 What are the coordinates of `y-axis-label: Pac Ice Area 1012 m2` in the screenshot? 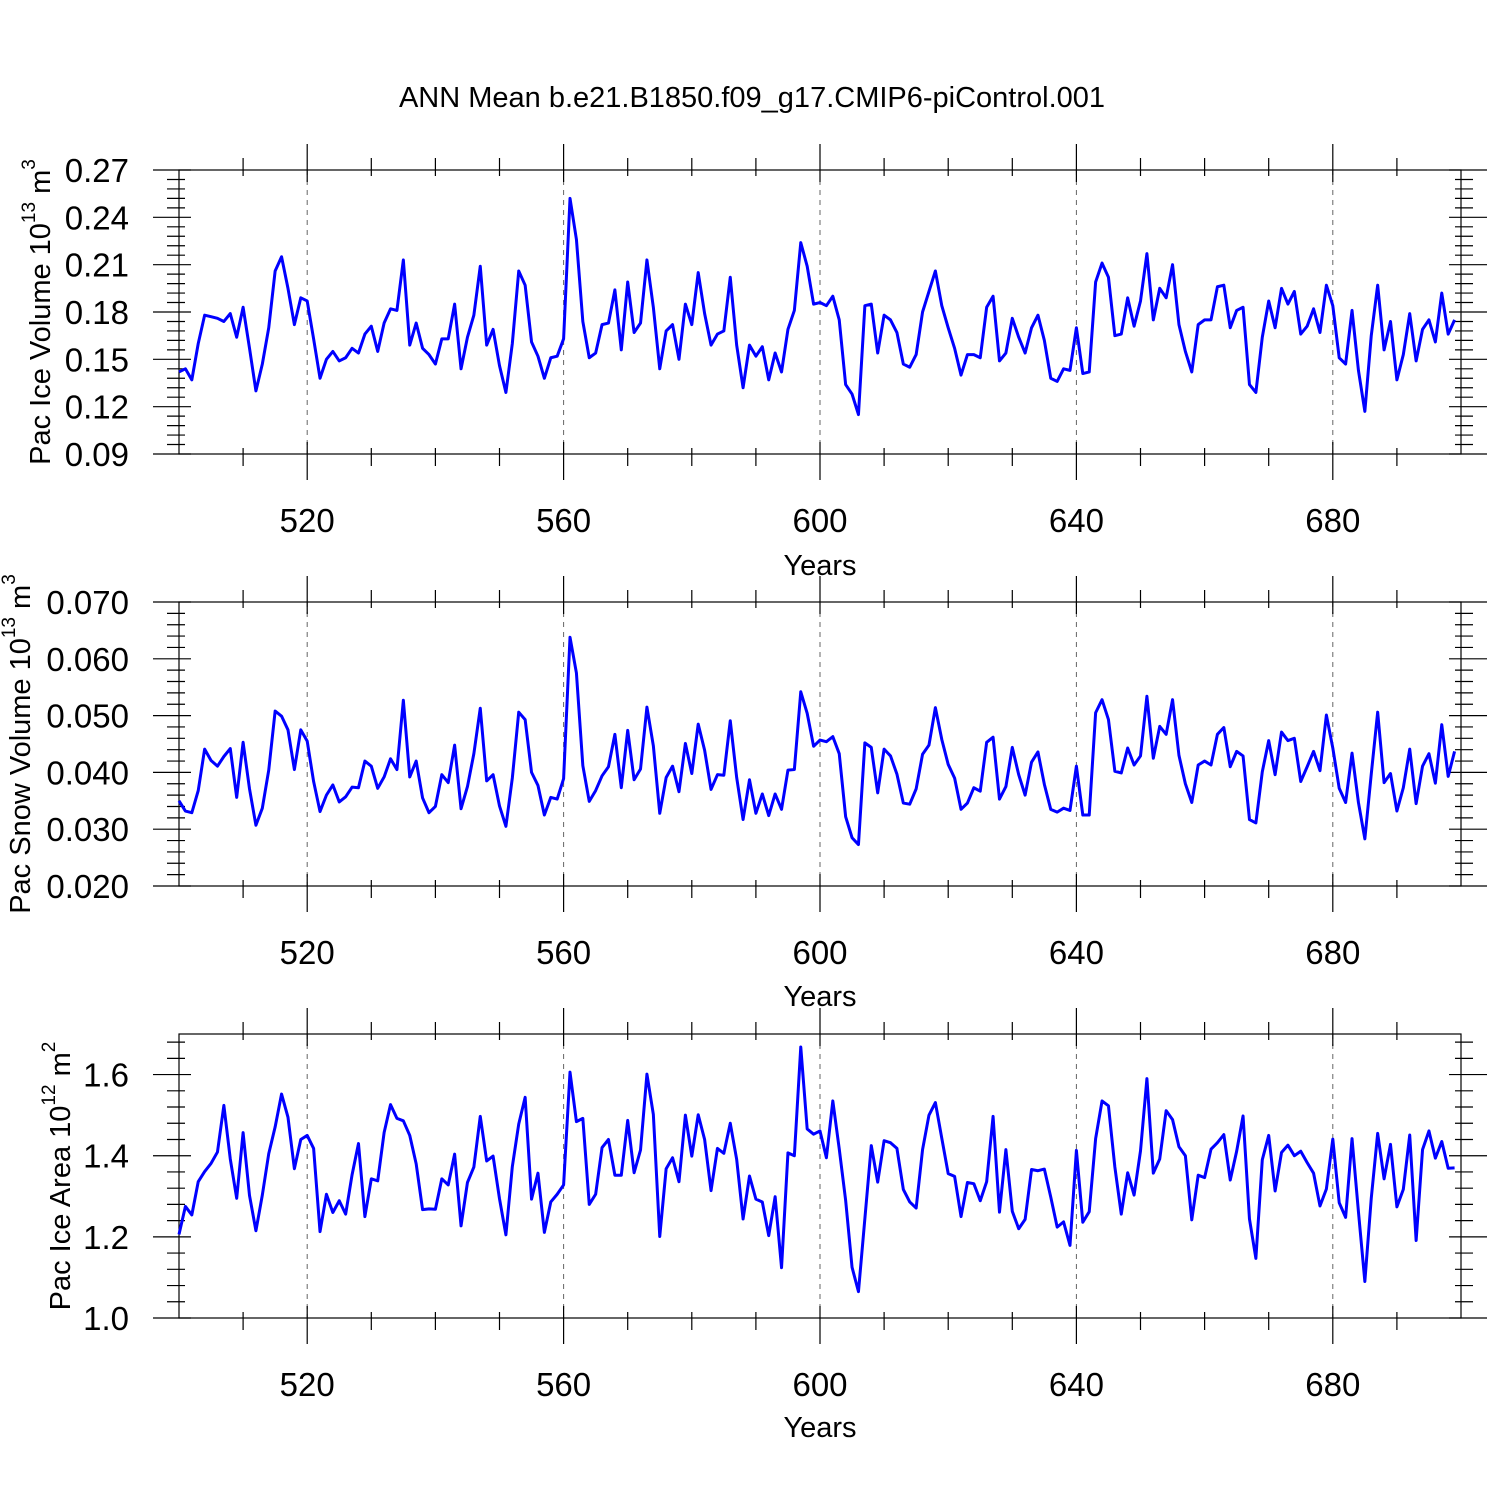 It's located at (58, 1176).